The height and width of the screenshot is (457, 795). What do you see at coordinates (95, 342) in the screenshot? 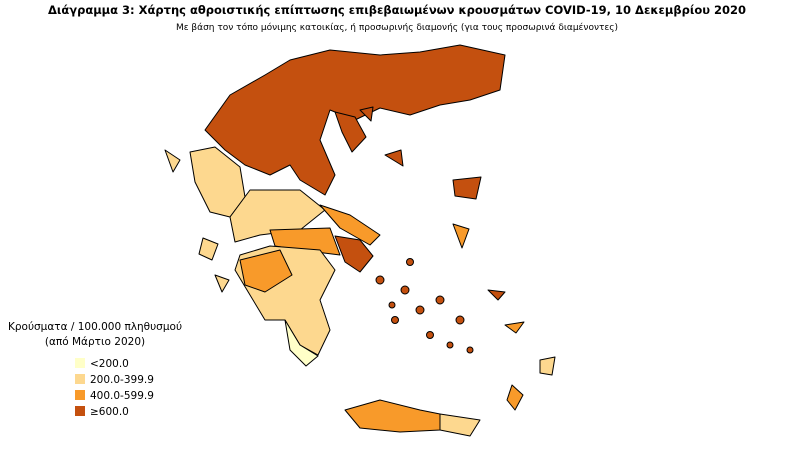
I see `legend-title: (από Μάρτιο 2020)` at bounding box center [95, 342].